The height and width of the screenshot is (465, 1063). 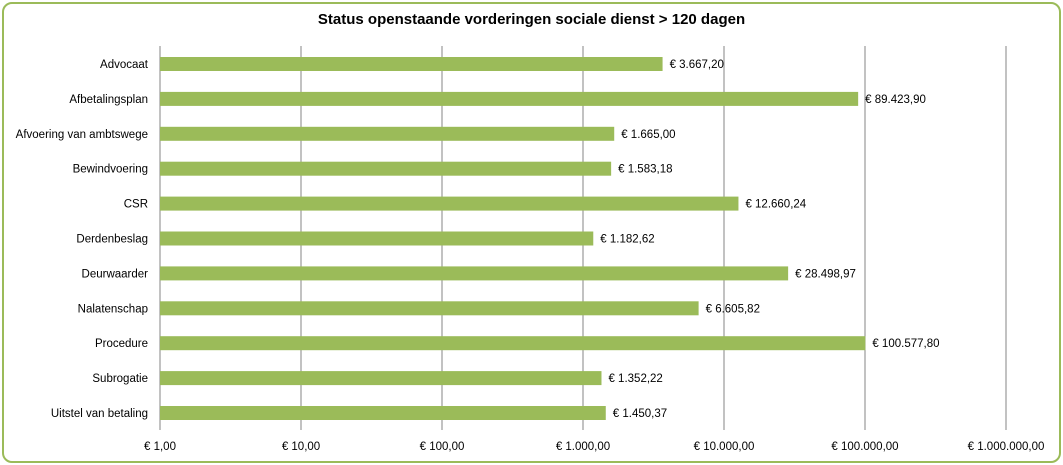 I want to click on data-label: € 12.660,24, so click(x=775, y=205).